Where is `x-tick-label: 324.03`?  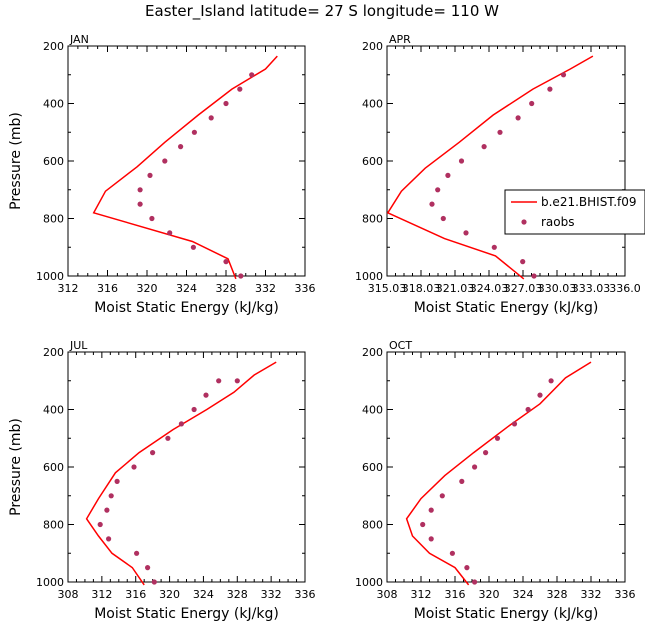 x-tick-label: 324.03 is located at coordinates (489, 288).